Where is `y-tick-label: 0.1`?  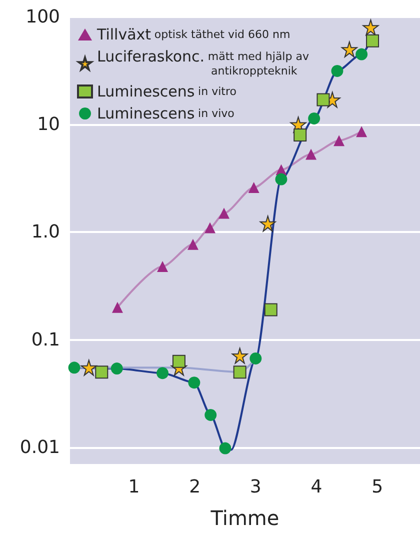
y-tick-label: 0.1 is located at coordinates (45, 339).